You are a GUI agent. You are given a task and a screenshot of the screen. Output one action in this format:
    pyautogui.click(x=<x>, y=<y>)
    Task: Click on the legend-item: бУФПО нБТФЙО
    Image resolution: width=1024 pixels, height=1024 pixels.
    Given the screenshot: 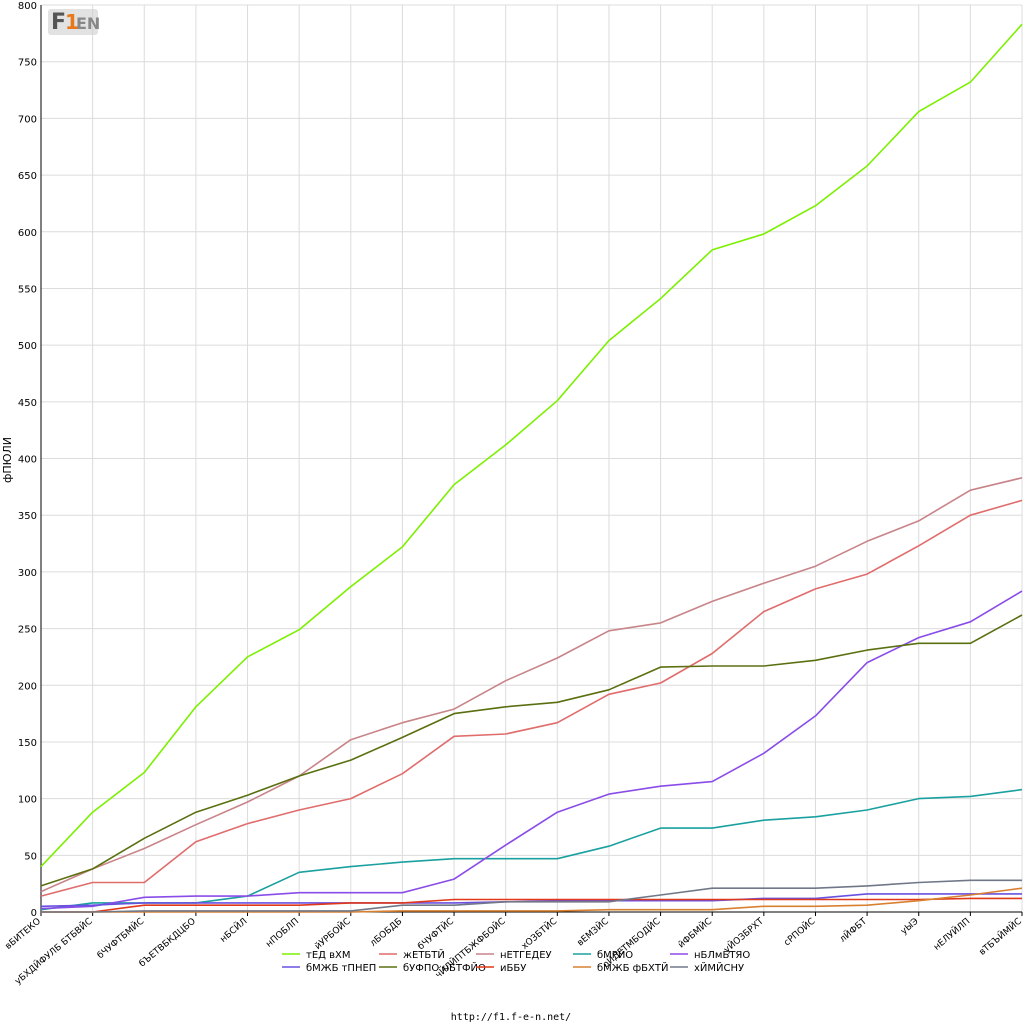 What is the action you would take?
    pyautogui.click(x=432, y=967)
    